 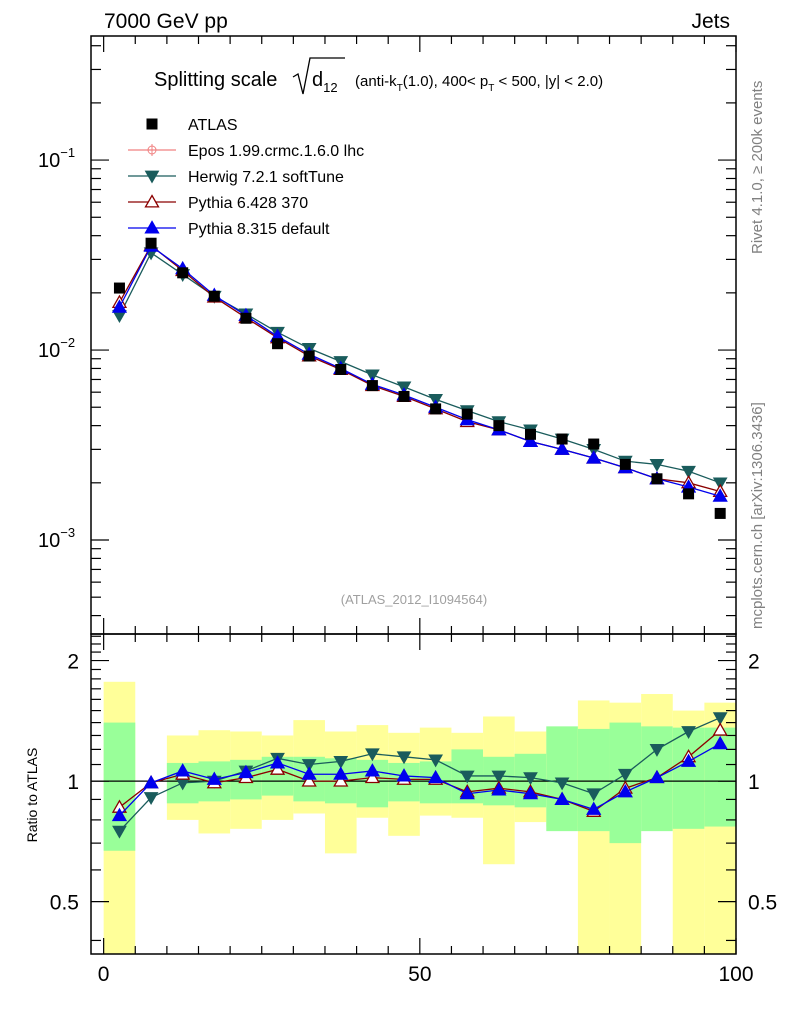 I want to click on ratio-ytick-label-left-2: 2, so click(x=73, y=662).